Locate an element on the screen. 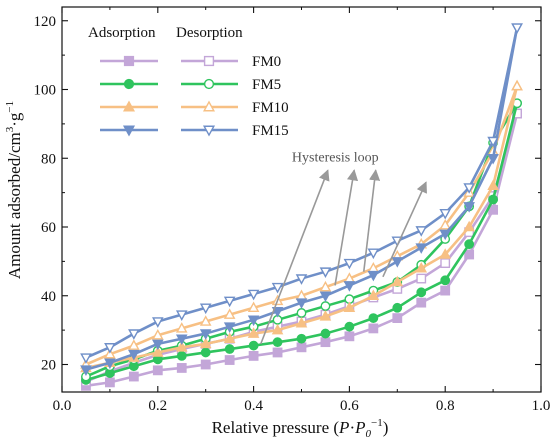 The height and width of the screenshot is (443, 550). legend-desorption-marker-fm10 is located at coordinates (209, 106).